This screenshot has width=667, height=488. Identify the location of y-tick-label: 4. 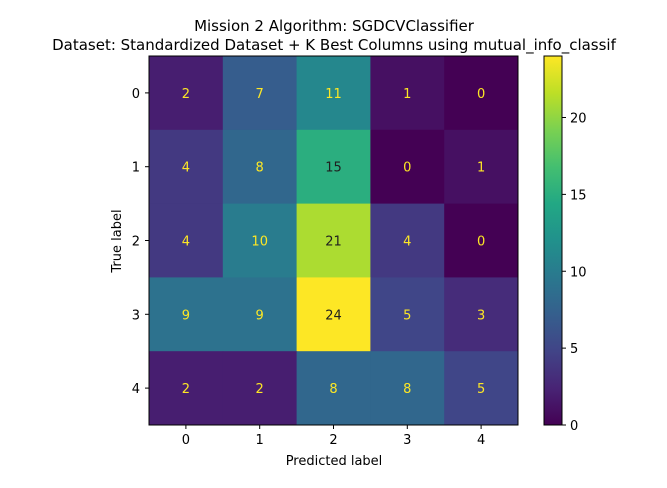
(136, 389).